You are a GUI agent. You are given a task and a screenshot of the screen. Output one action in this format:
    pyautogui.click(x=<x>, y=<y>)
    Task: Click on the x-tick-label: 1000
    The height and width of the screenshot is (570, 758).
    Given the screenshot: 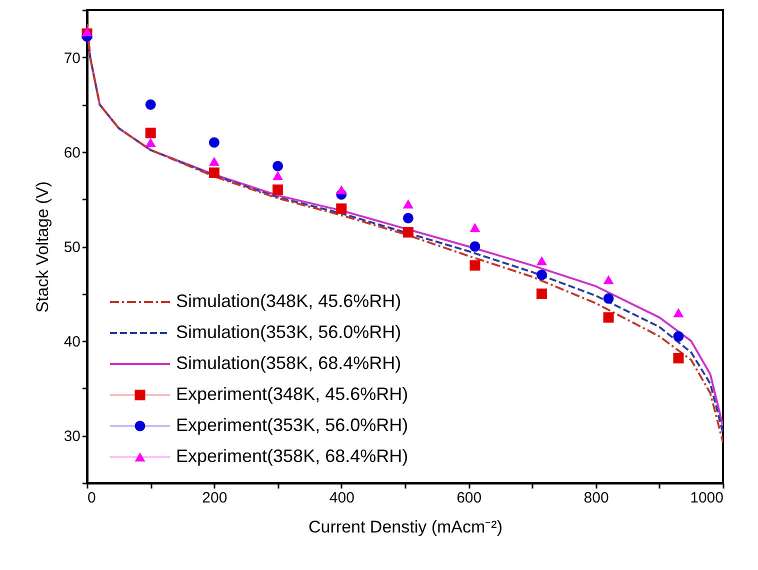 What is the action you would take?
    pyautogui.click(x=707, y=498)
    